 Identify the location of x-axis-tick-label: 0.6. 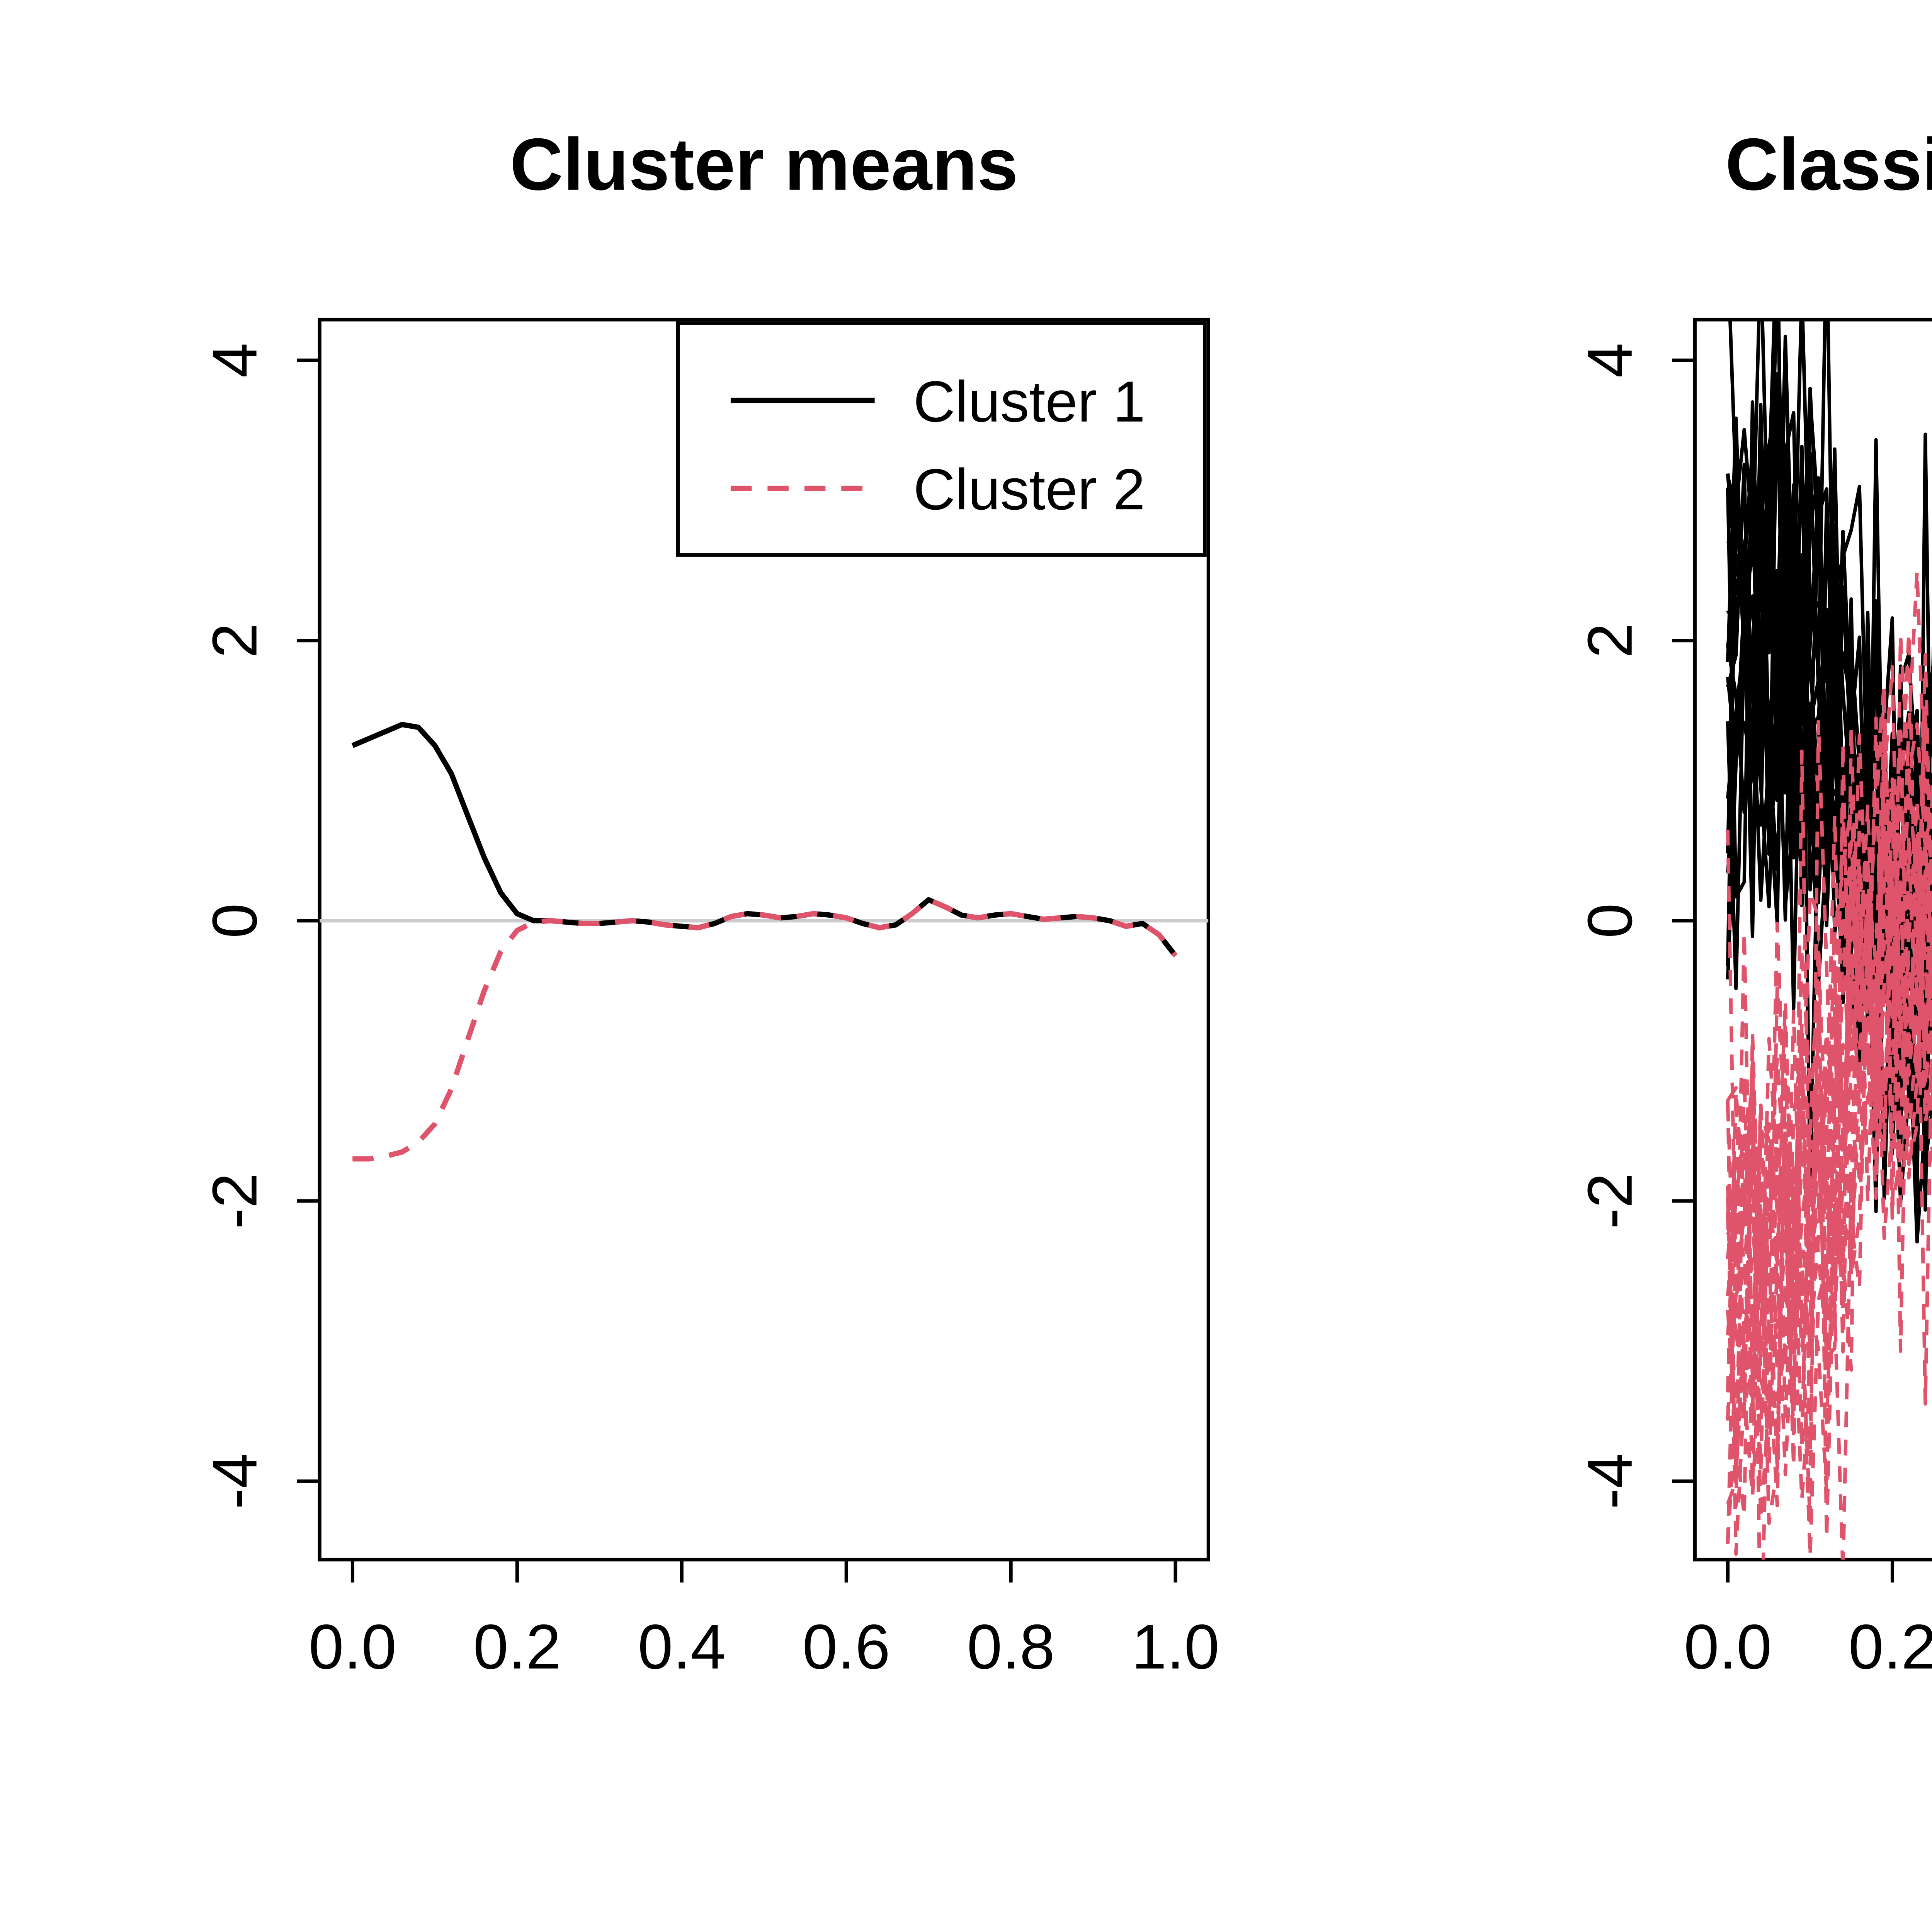
(847, 1646).